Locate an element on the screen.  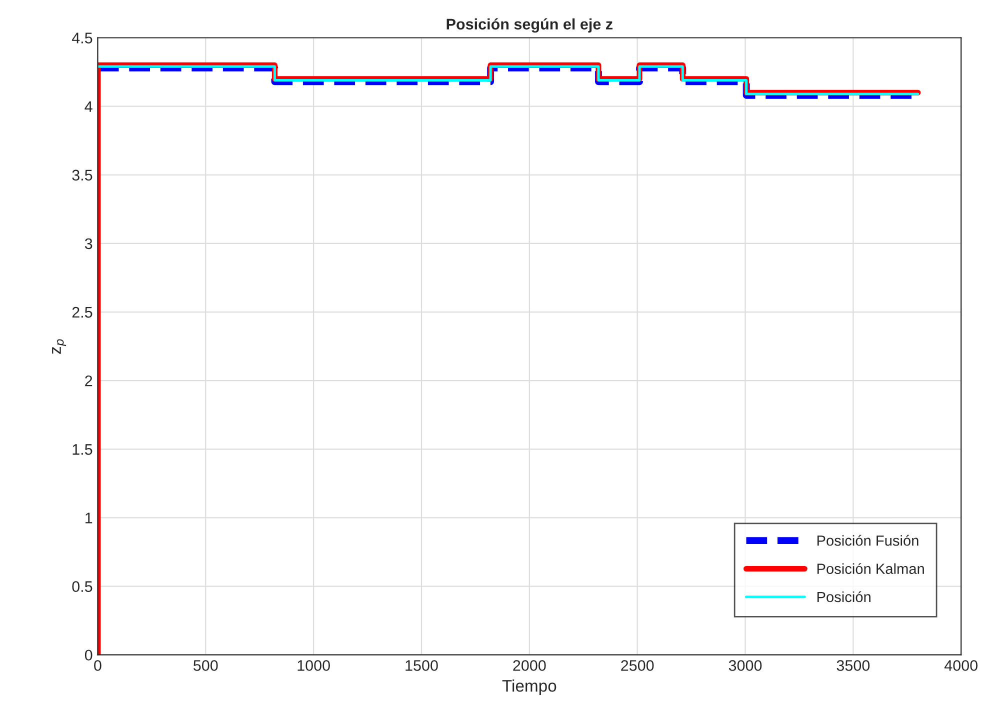
y-tick-label: 2.5 is located at coordinates (82, 312).